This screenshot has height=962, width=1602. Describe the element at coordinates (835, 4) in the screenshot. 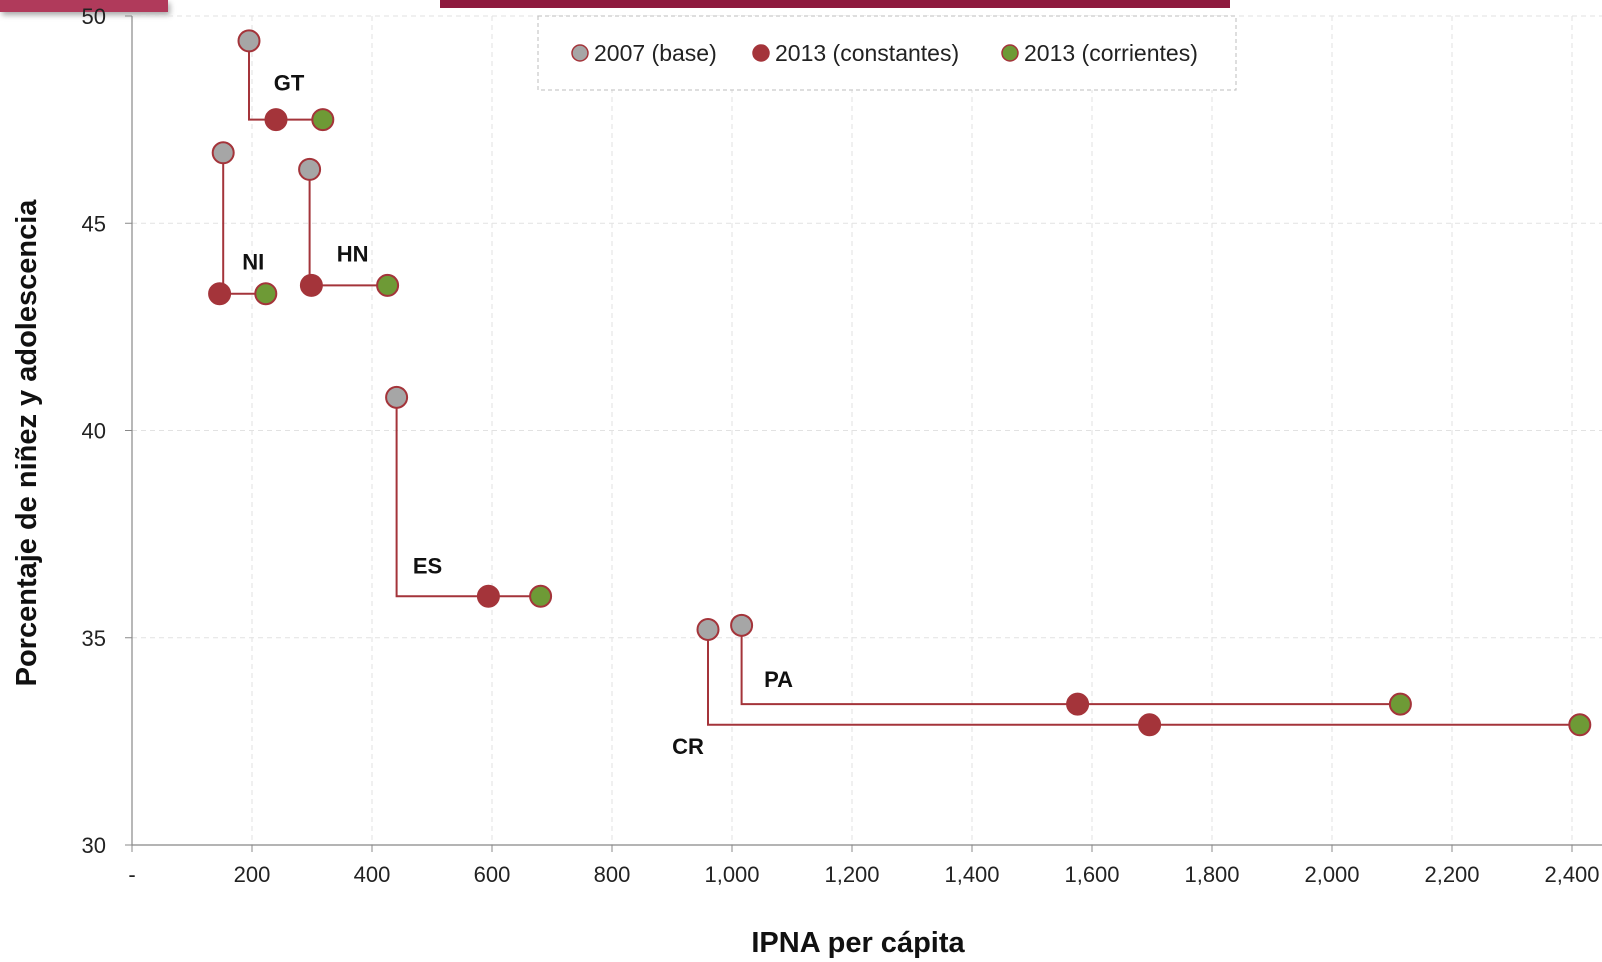

I see `title-strip` at that location.